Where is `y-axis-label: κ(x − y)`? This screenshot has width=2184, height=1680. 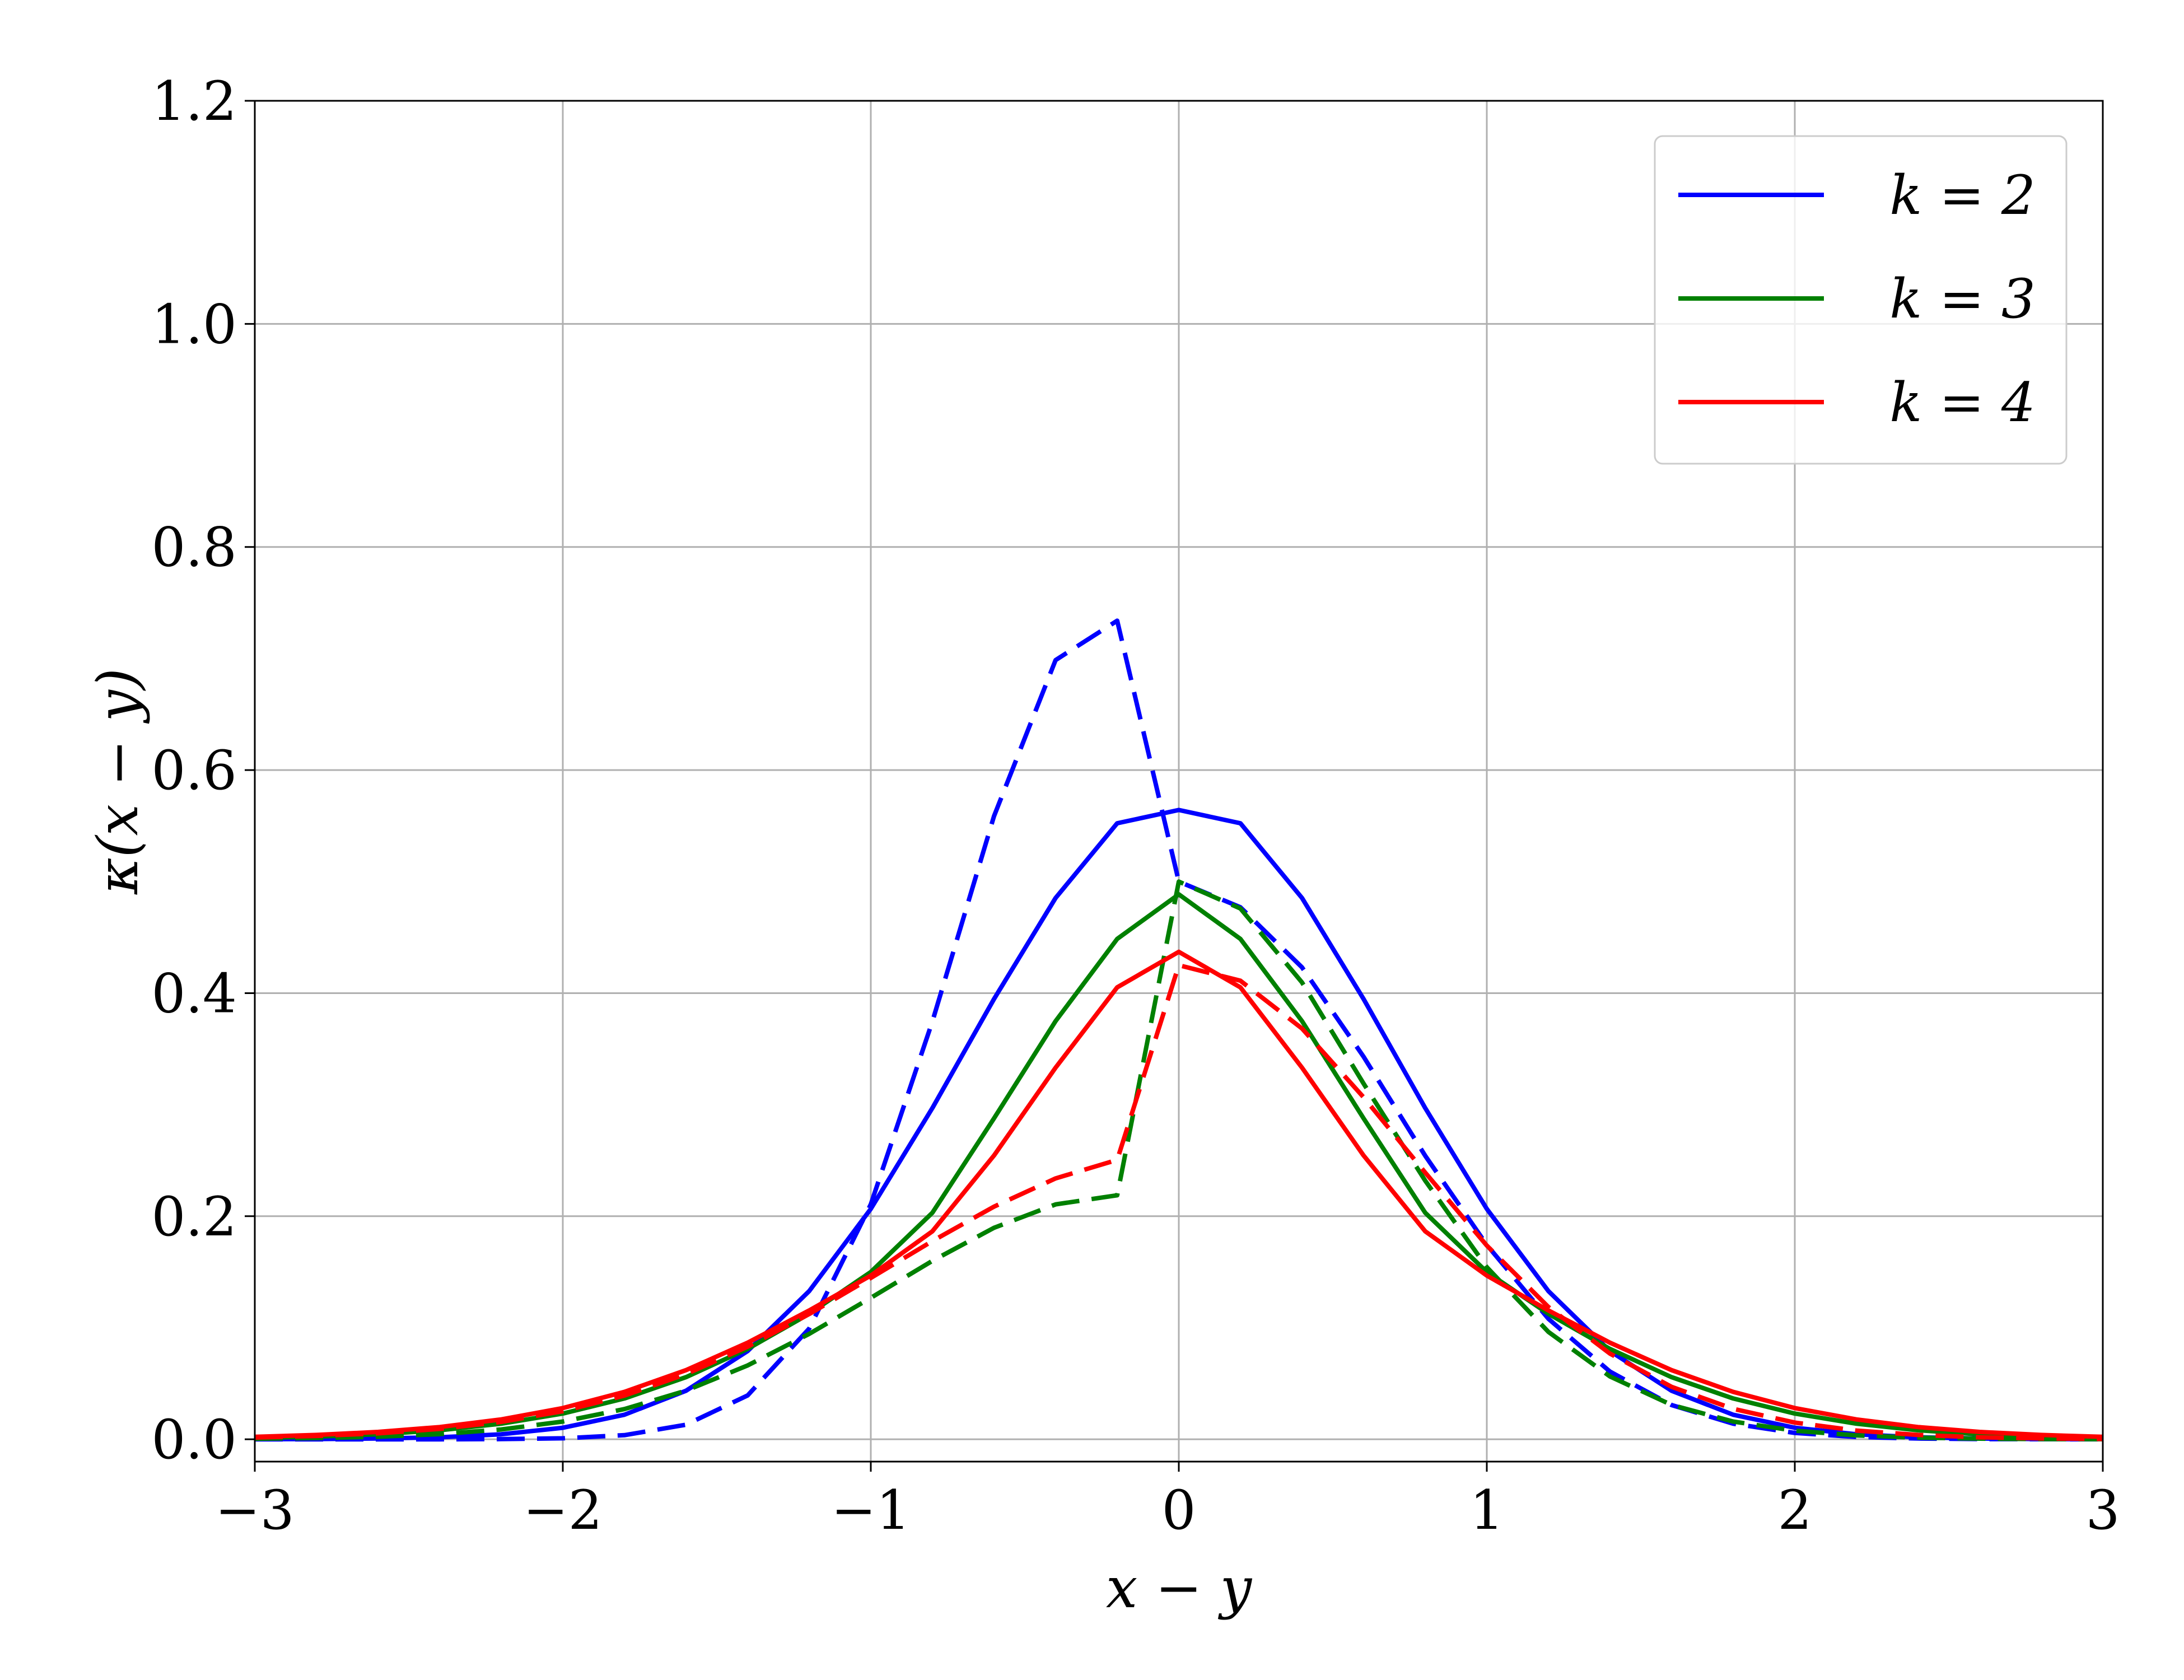
y-axis-label: κ(x − y) is located at coordinates (118, 782).